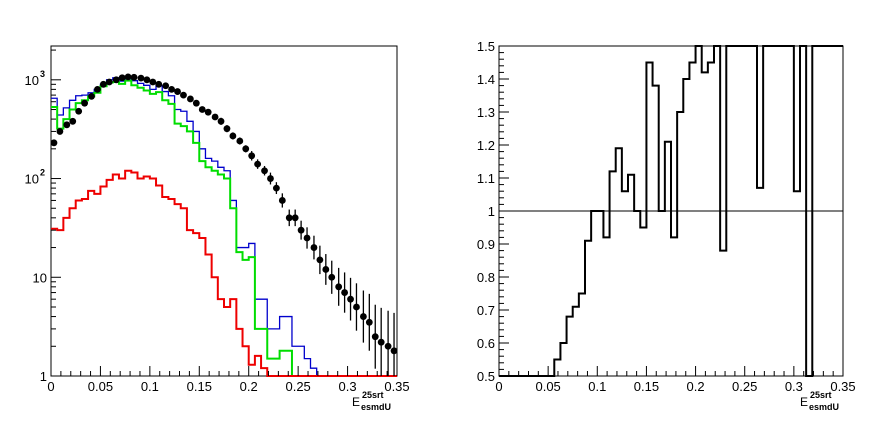 The height and width of the screenshot is (422, 896). I want to click on y-tick-label: 0.6, so click(486, 343).